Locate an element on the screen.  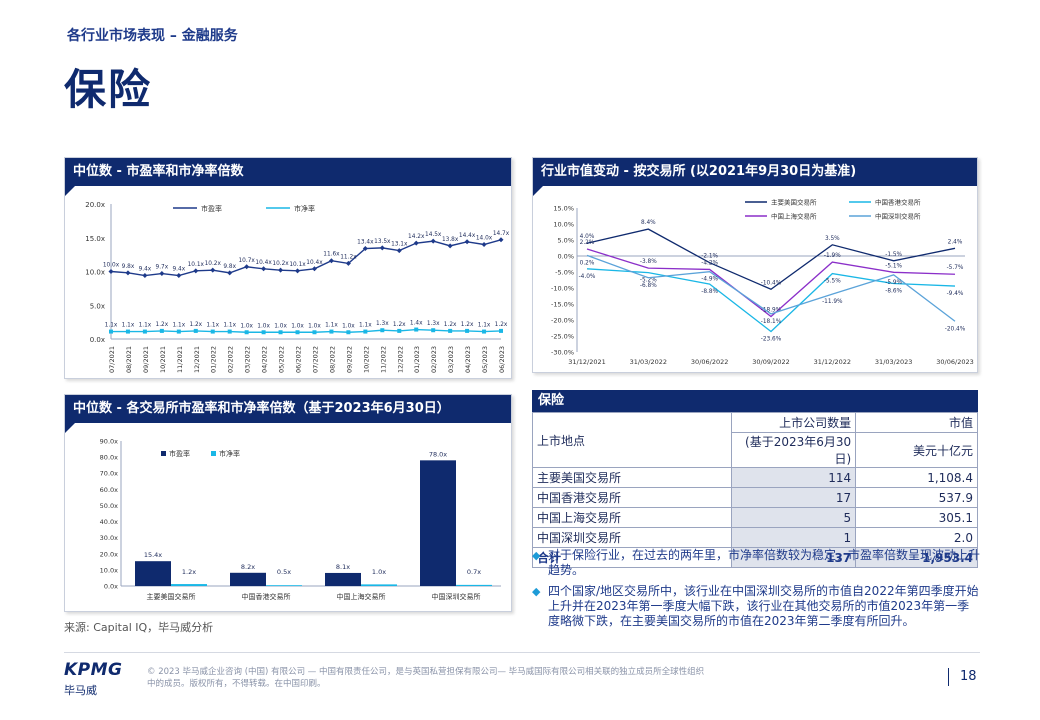
header-value: 市值 is located at coordinates (916, 422).